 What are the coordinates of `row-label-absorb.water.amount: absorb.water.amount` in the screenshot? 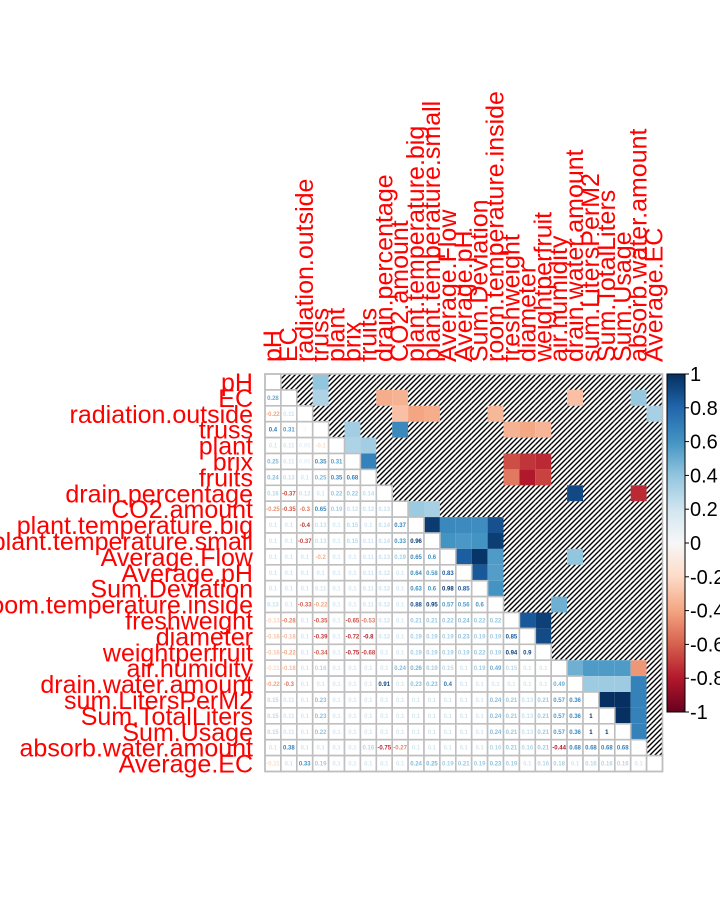 It's located at (137, 749).